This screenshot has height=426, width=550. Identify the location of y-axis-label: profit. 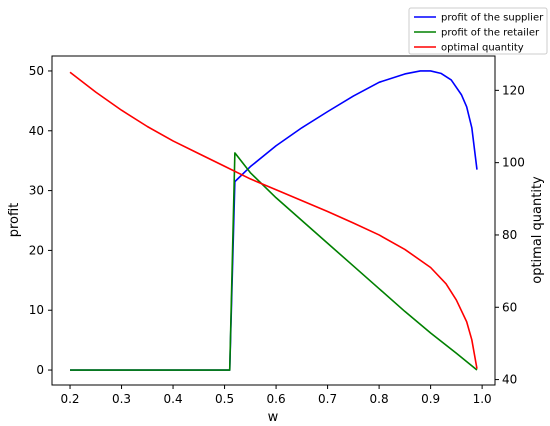
(14, 220).